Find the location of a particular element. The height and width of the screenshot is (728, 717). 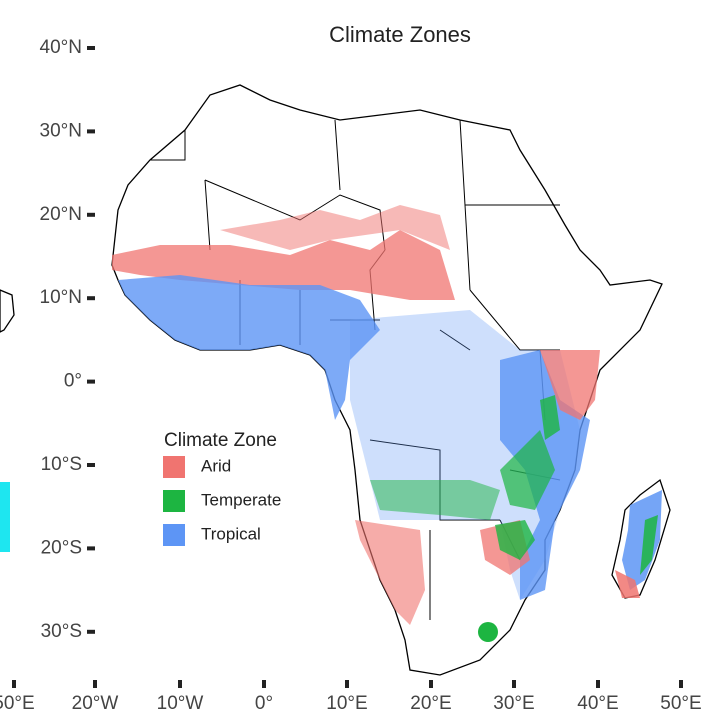

y-tick-label: 20°N is located at coordinates (61, 214).